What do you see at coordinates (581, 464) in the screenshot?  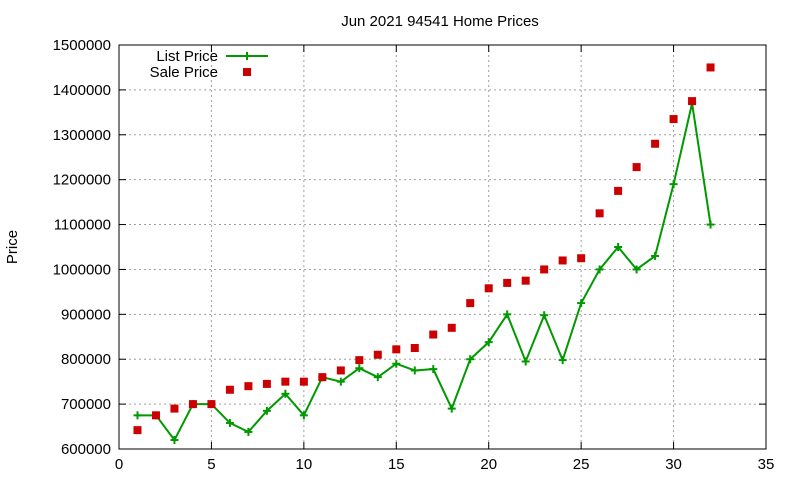 I see `x-tick-label: 25` at bounding box center [581, 464].